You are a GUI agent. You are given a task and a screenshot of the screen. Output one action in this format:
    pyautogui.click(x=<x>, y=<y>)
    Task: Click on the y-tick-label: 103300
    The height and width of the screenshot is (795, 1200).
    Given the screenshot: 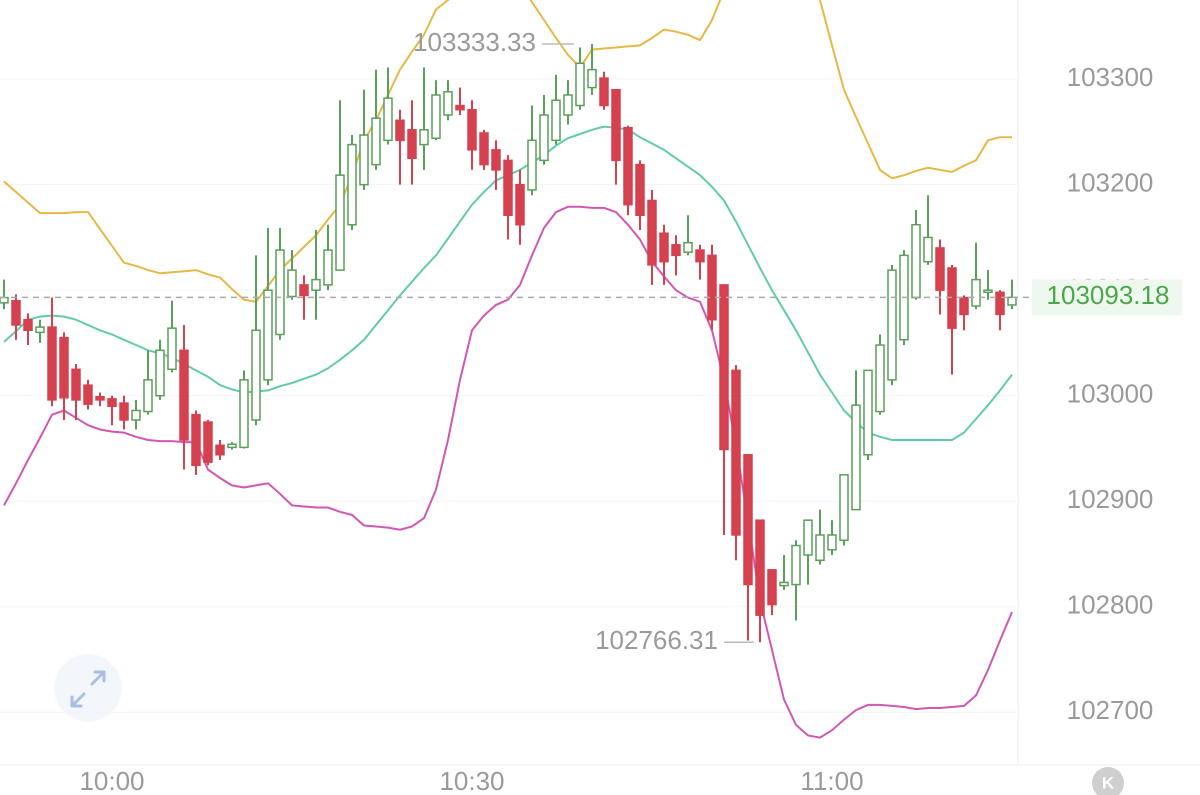 What is the action you would take?
    pyautogui.click(x=1110, y=77)
    